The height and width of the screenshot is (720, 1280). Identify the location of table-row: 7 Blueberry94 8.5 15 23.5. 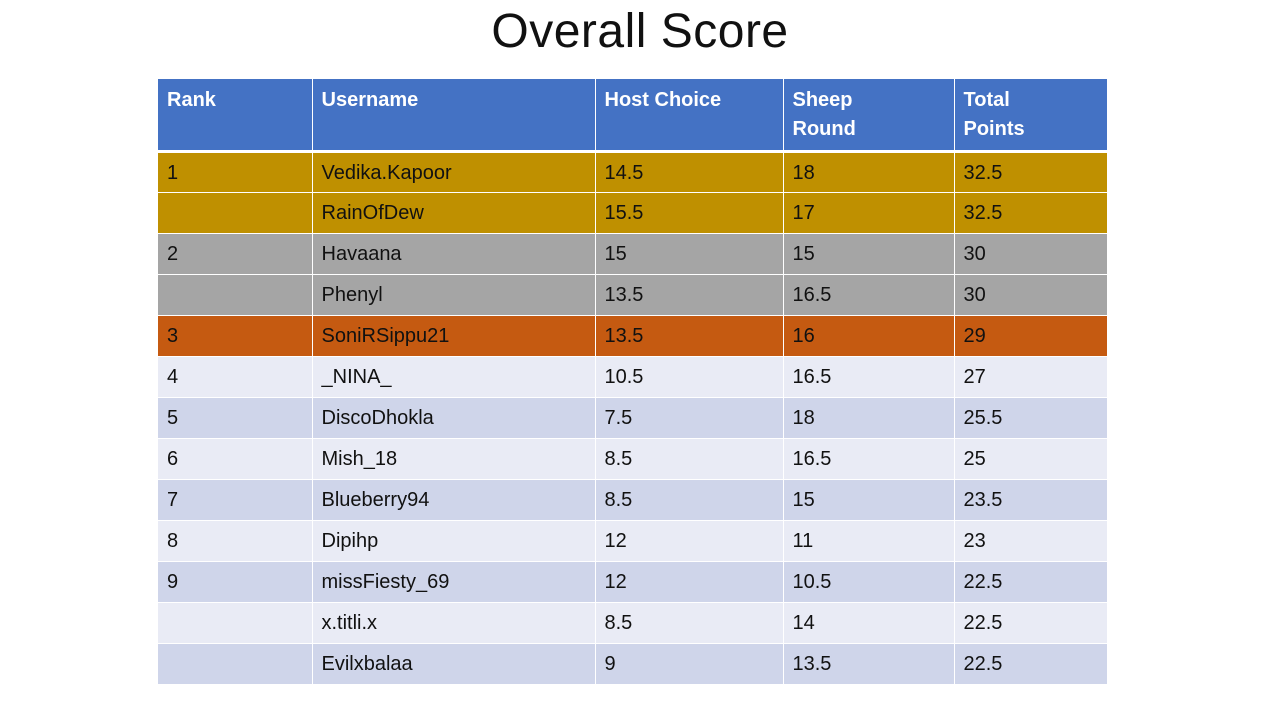
(632, 500).